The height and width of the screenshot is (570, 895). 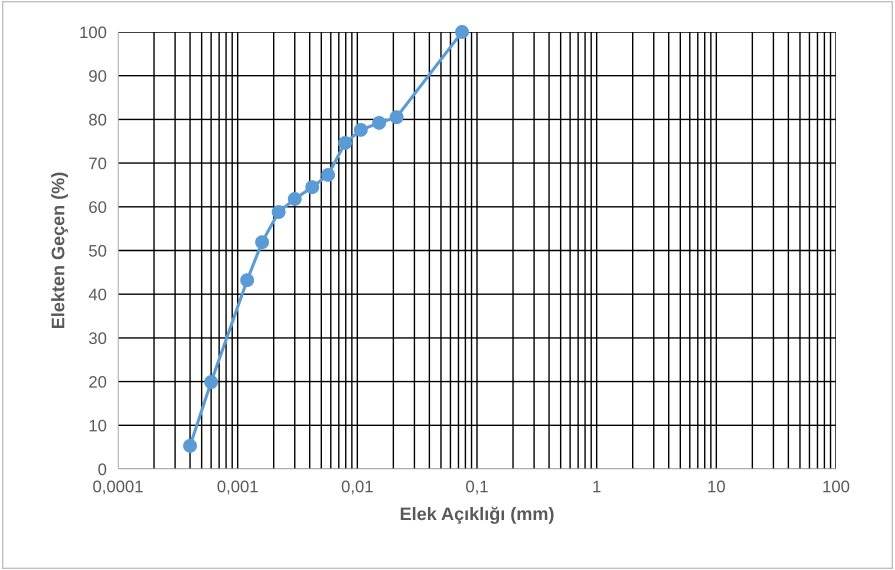 What do you see at coordinates (97, 338) in the screenshot?
I see `y-tick-label: 30` at bounding box center [97, 338].